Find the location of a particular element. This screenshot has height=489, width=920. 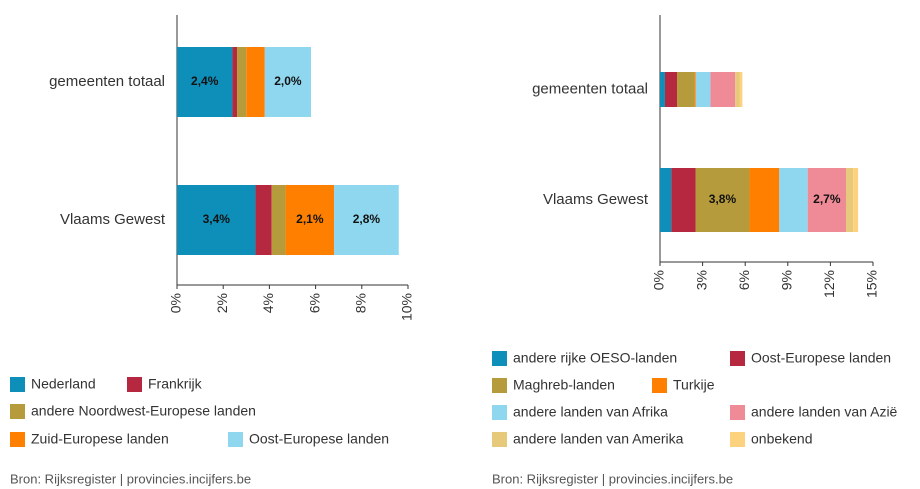

x-tick-label: 9% is located at coordinates (787, 280).